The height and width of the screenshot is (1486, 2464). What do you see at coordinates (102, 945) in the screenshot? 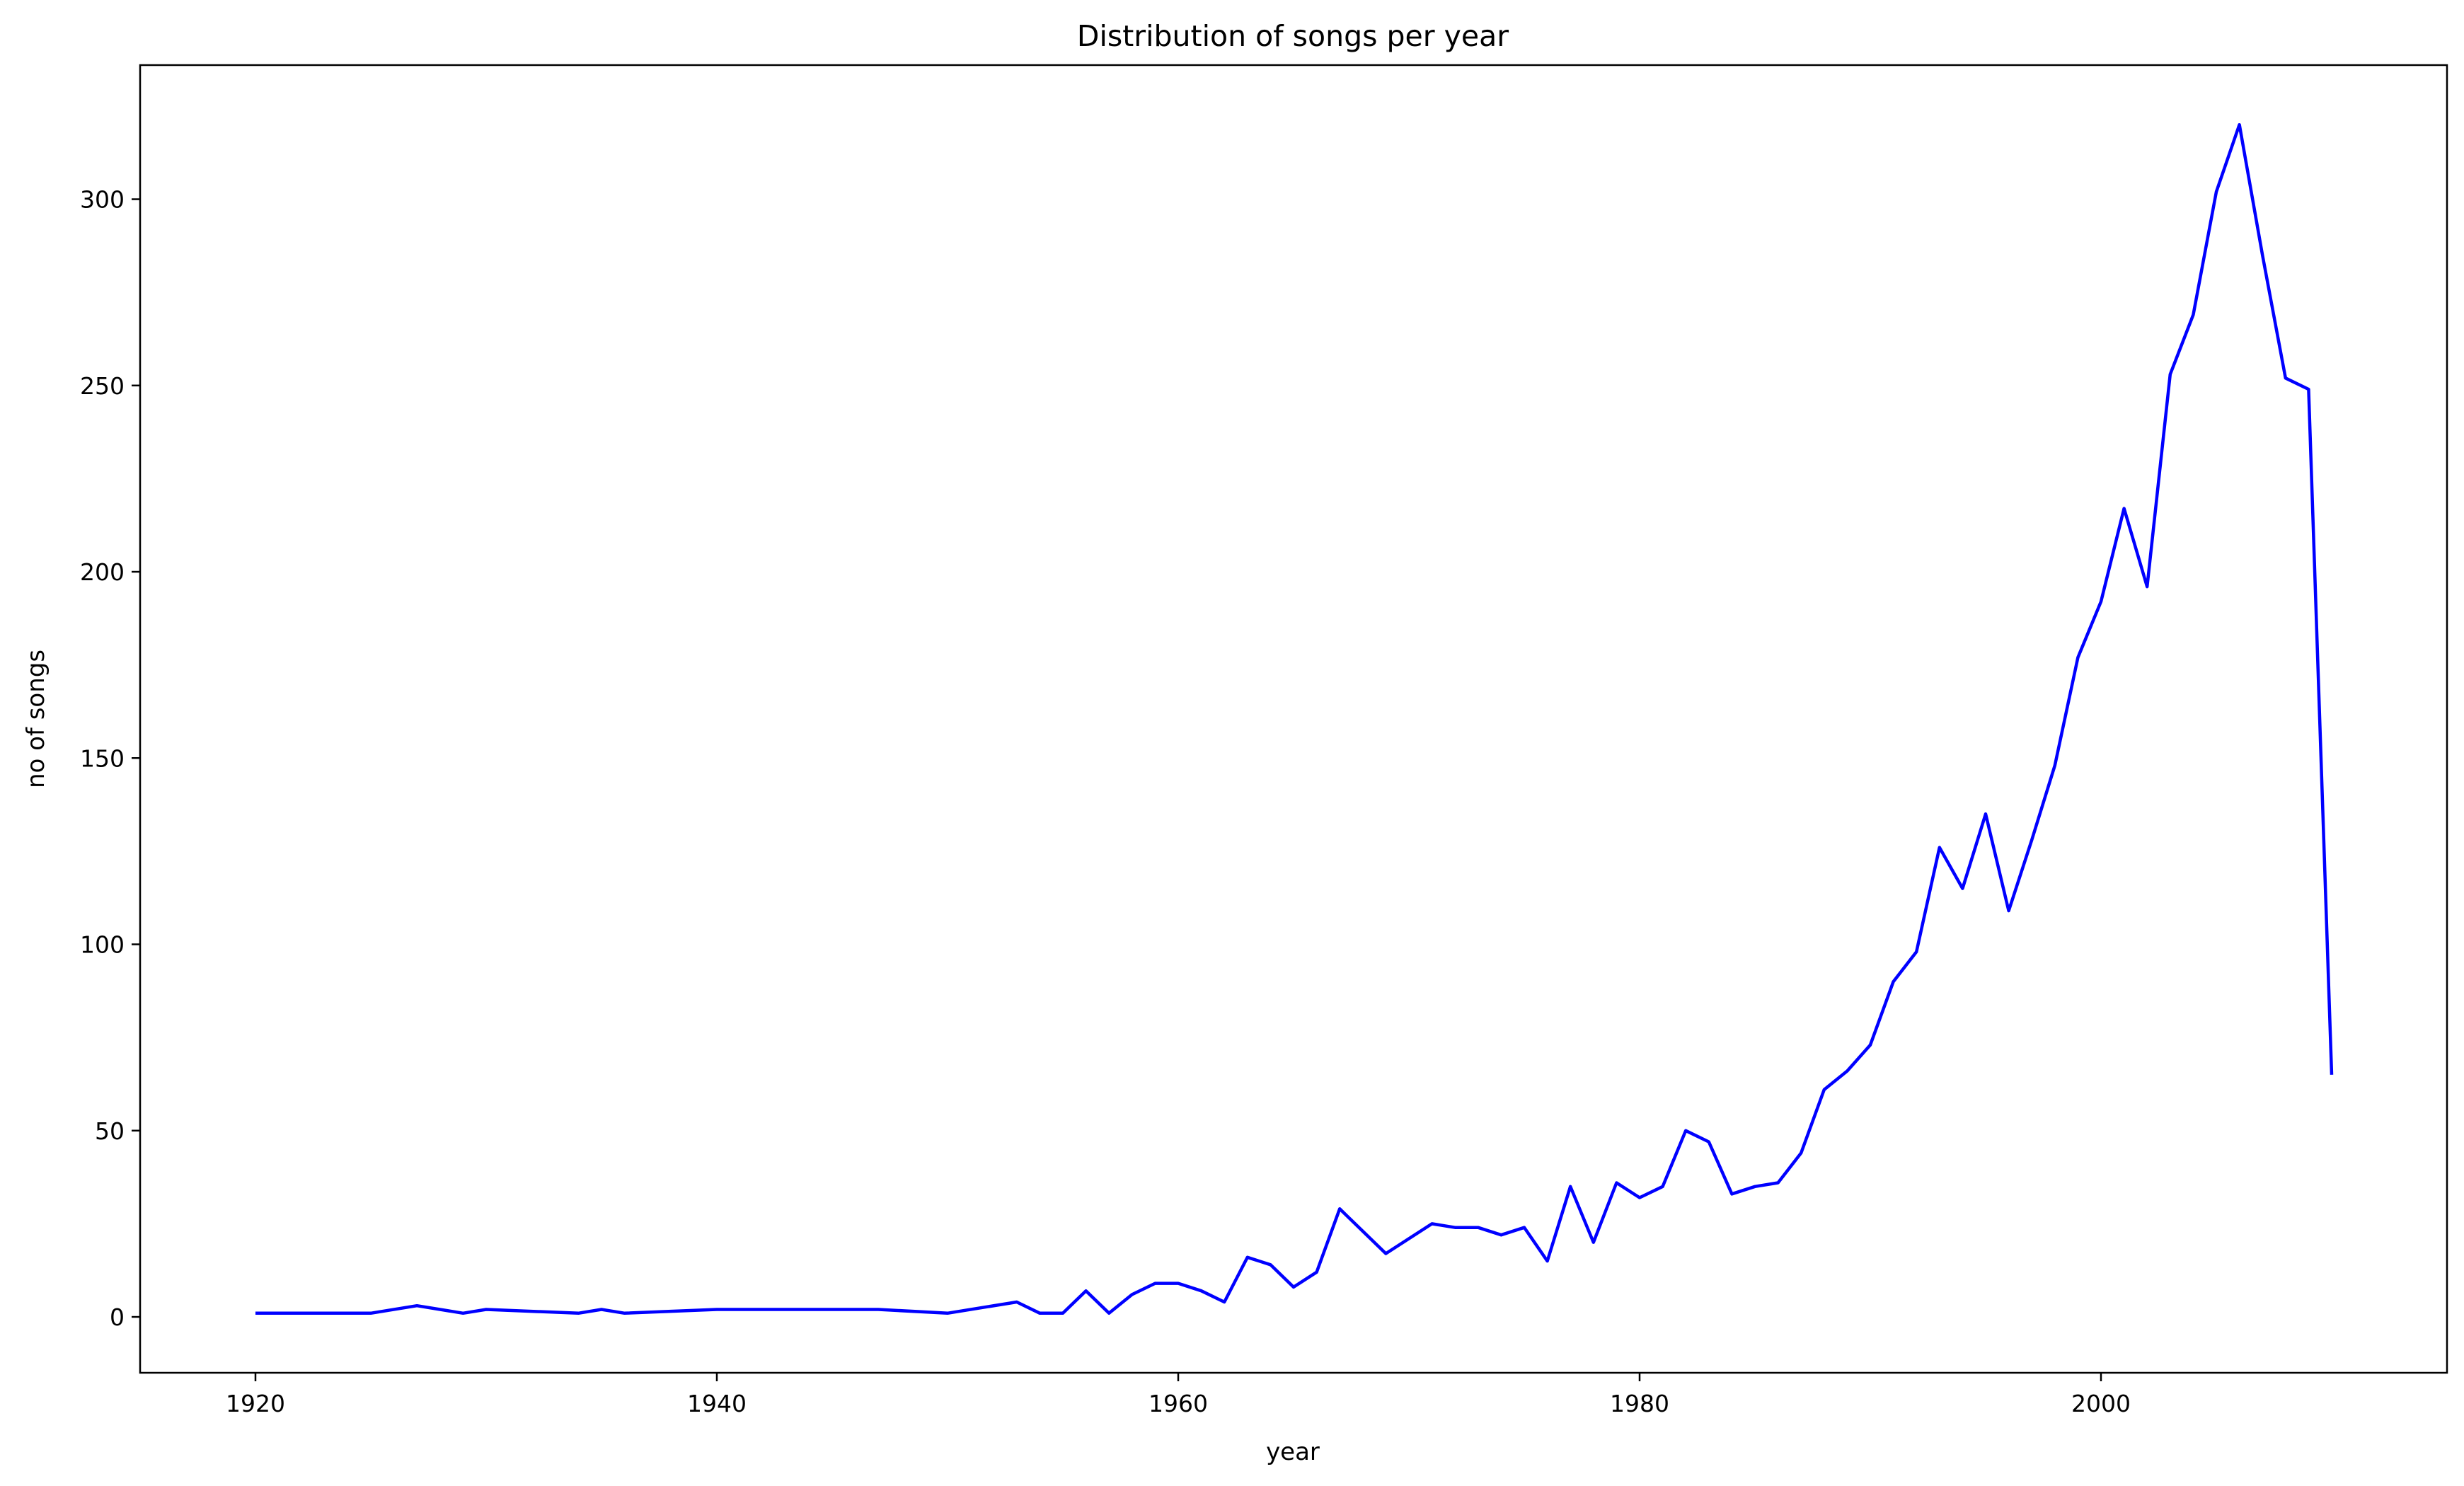
I see `y-tick-label: 100` at bounding box center [102, 945].